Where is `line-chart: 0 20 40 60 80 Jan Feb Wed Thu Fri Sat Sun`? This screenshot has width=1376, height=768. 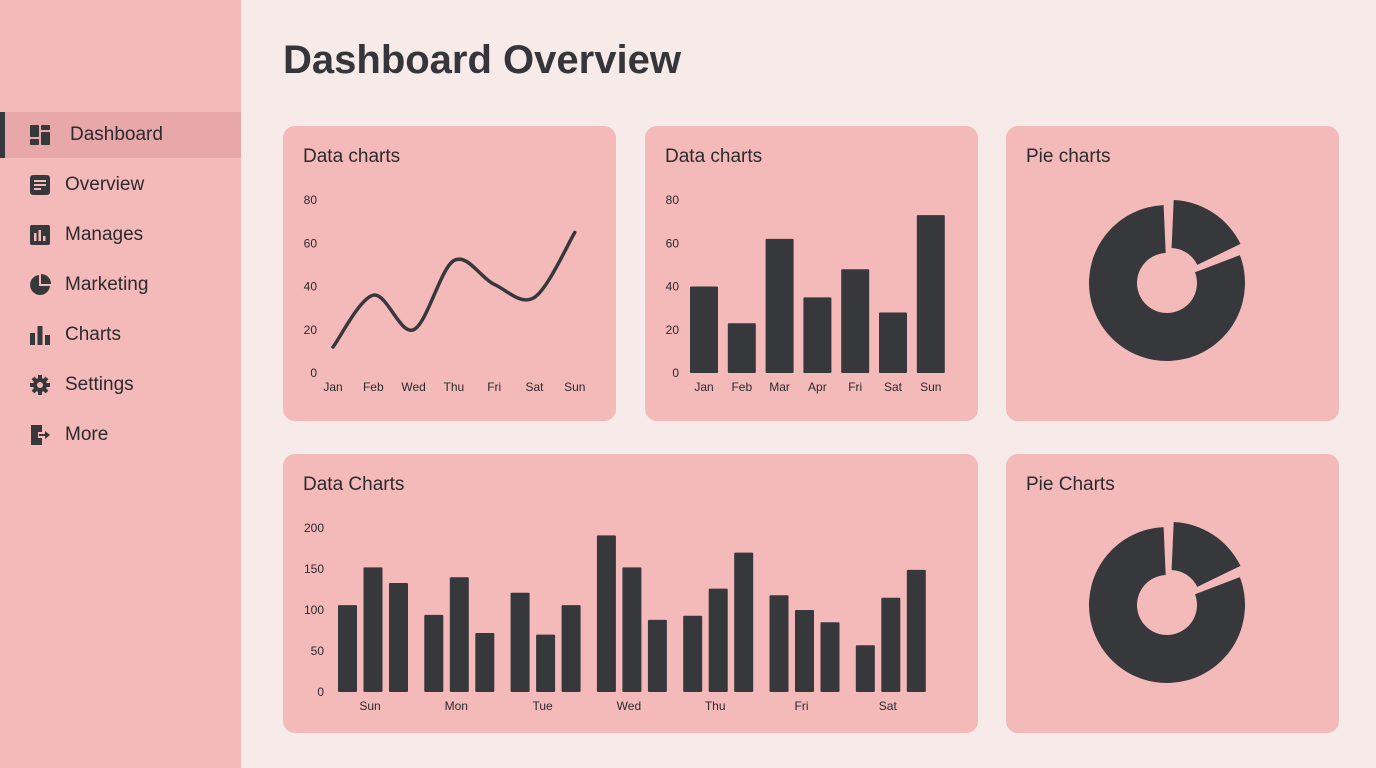
line-chart: 0 20 40 60 80 Jan Feb Wed Thu Fri Sat Sun is located at coordinates (445, 293).